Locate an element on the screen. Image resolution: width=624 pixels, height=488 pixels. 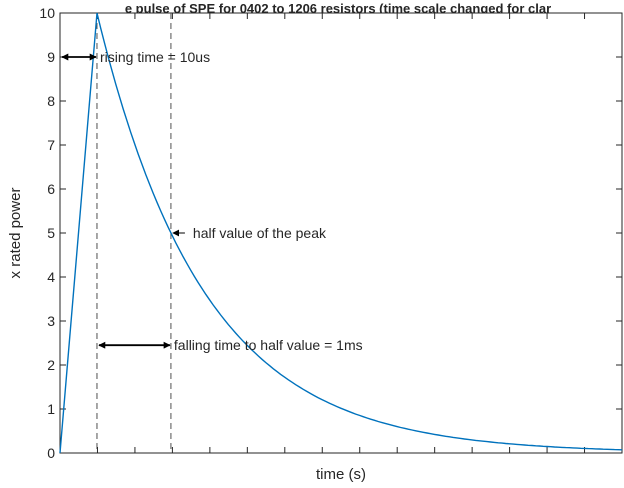
y-tick-label: 5 is located at coordinates (51, 233).